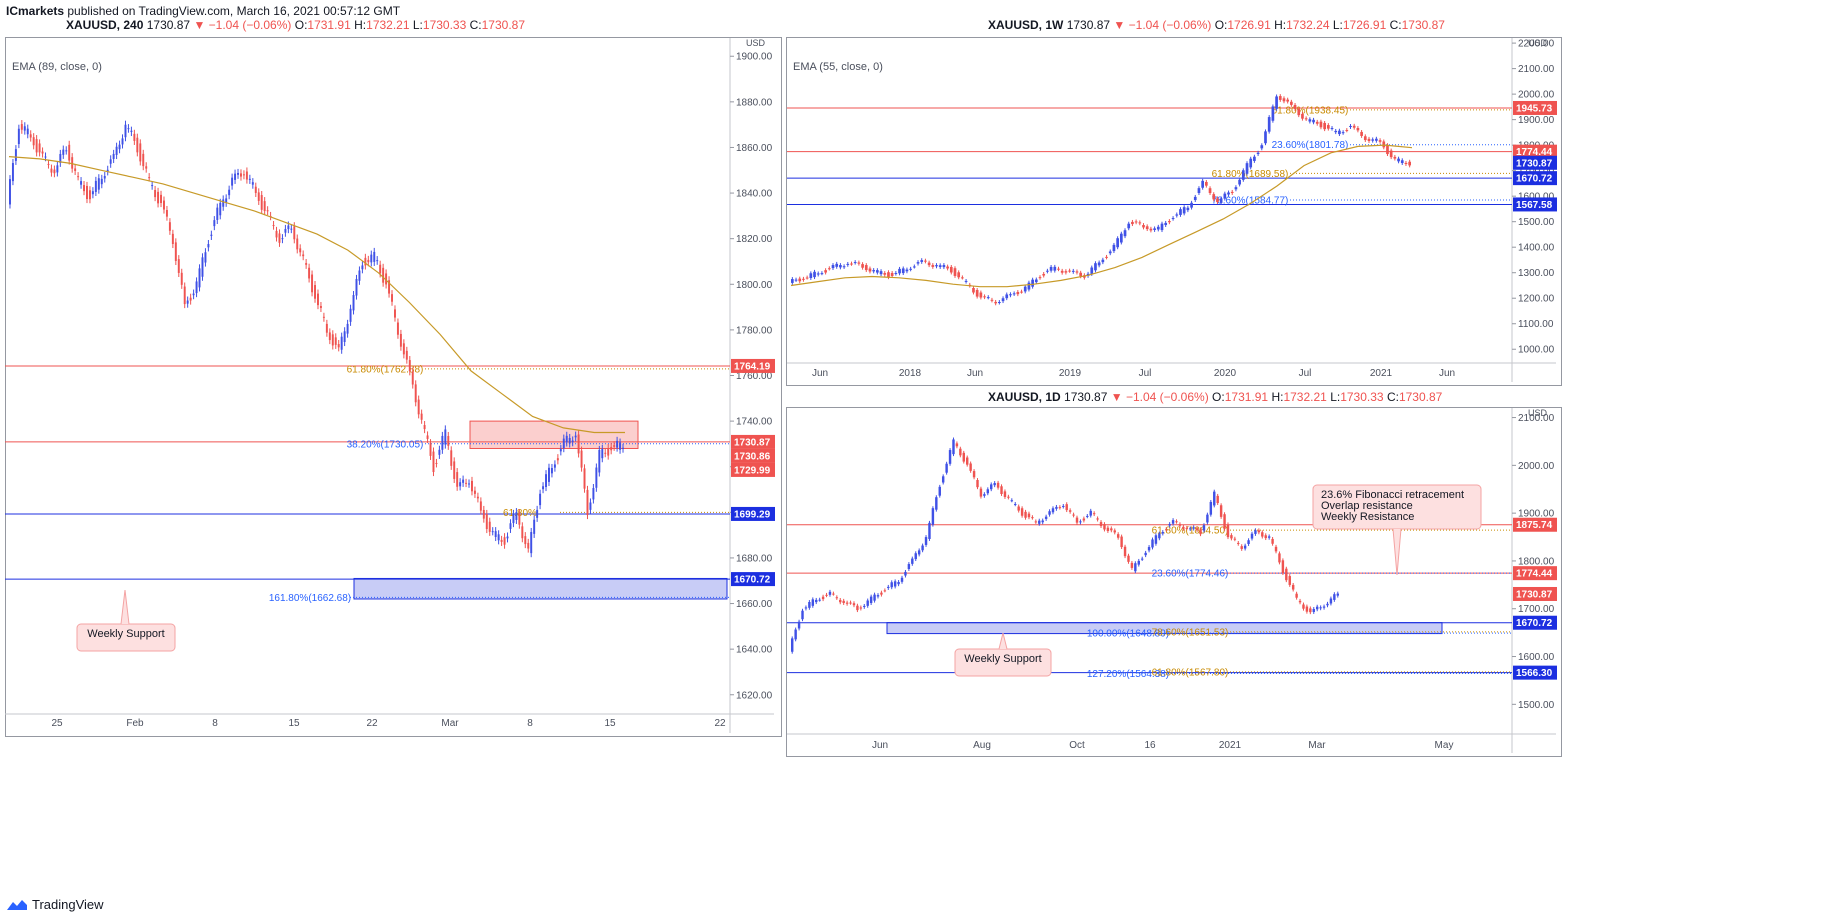  I want to click on price-tag-label: 1670.72, so click(752, 580).